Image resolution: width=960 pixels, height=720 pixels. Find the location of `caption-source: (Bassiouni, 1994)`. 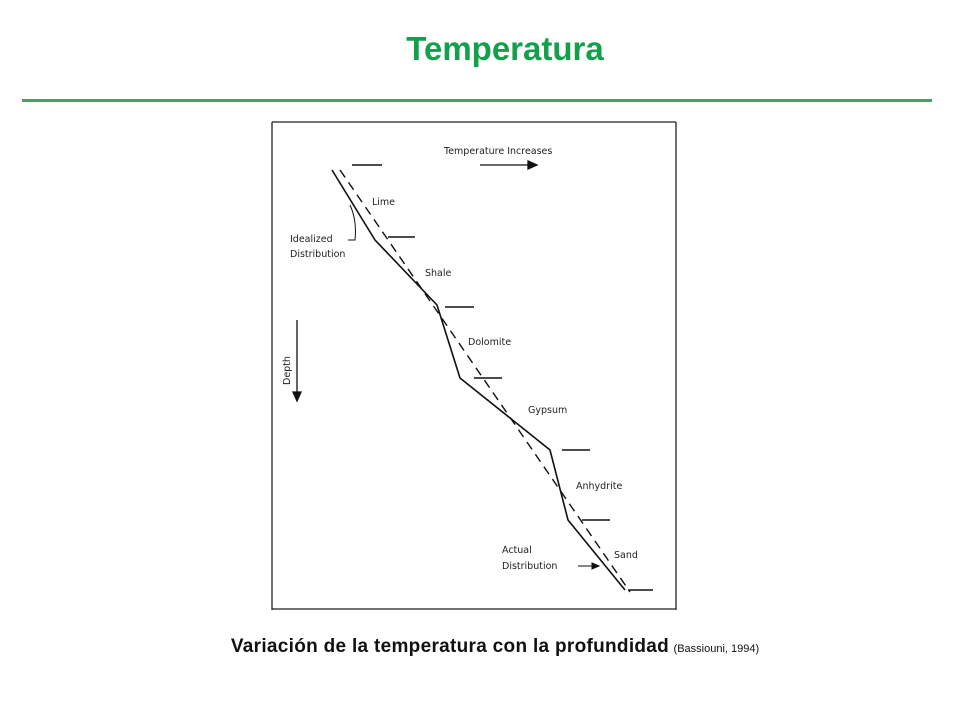

caption-source: (Bassiouni, 1994) is located at coordinates (716, 649).